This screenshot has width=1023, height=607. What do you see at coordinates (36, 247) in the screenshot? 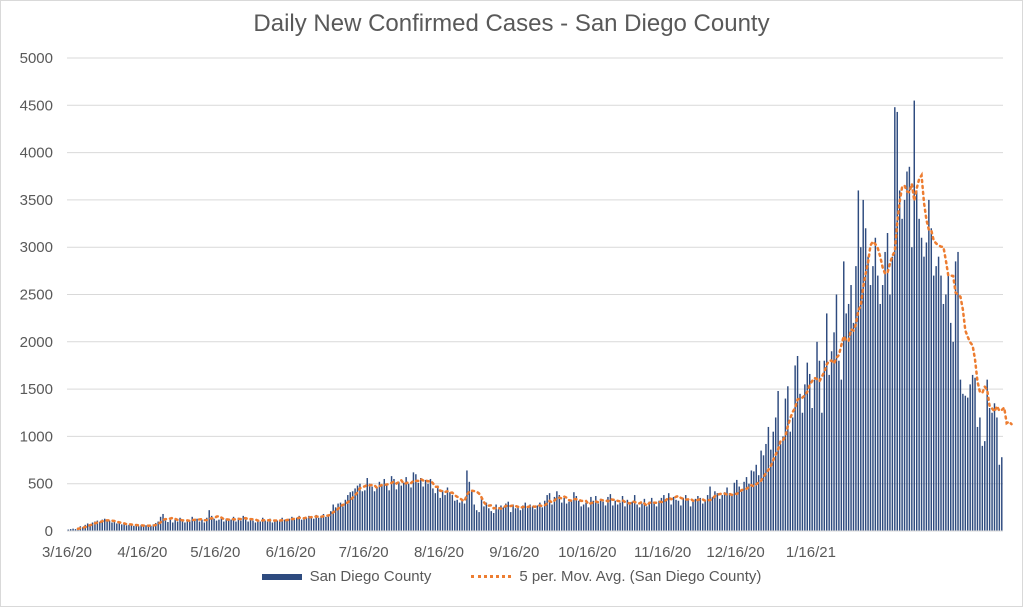
I see `y-tick-label: 3000` at bounding box center [36, 247].